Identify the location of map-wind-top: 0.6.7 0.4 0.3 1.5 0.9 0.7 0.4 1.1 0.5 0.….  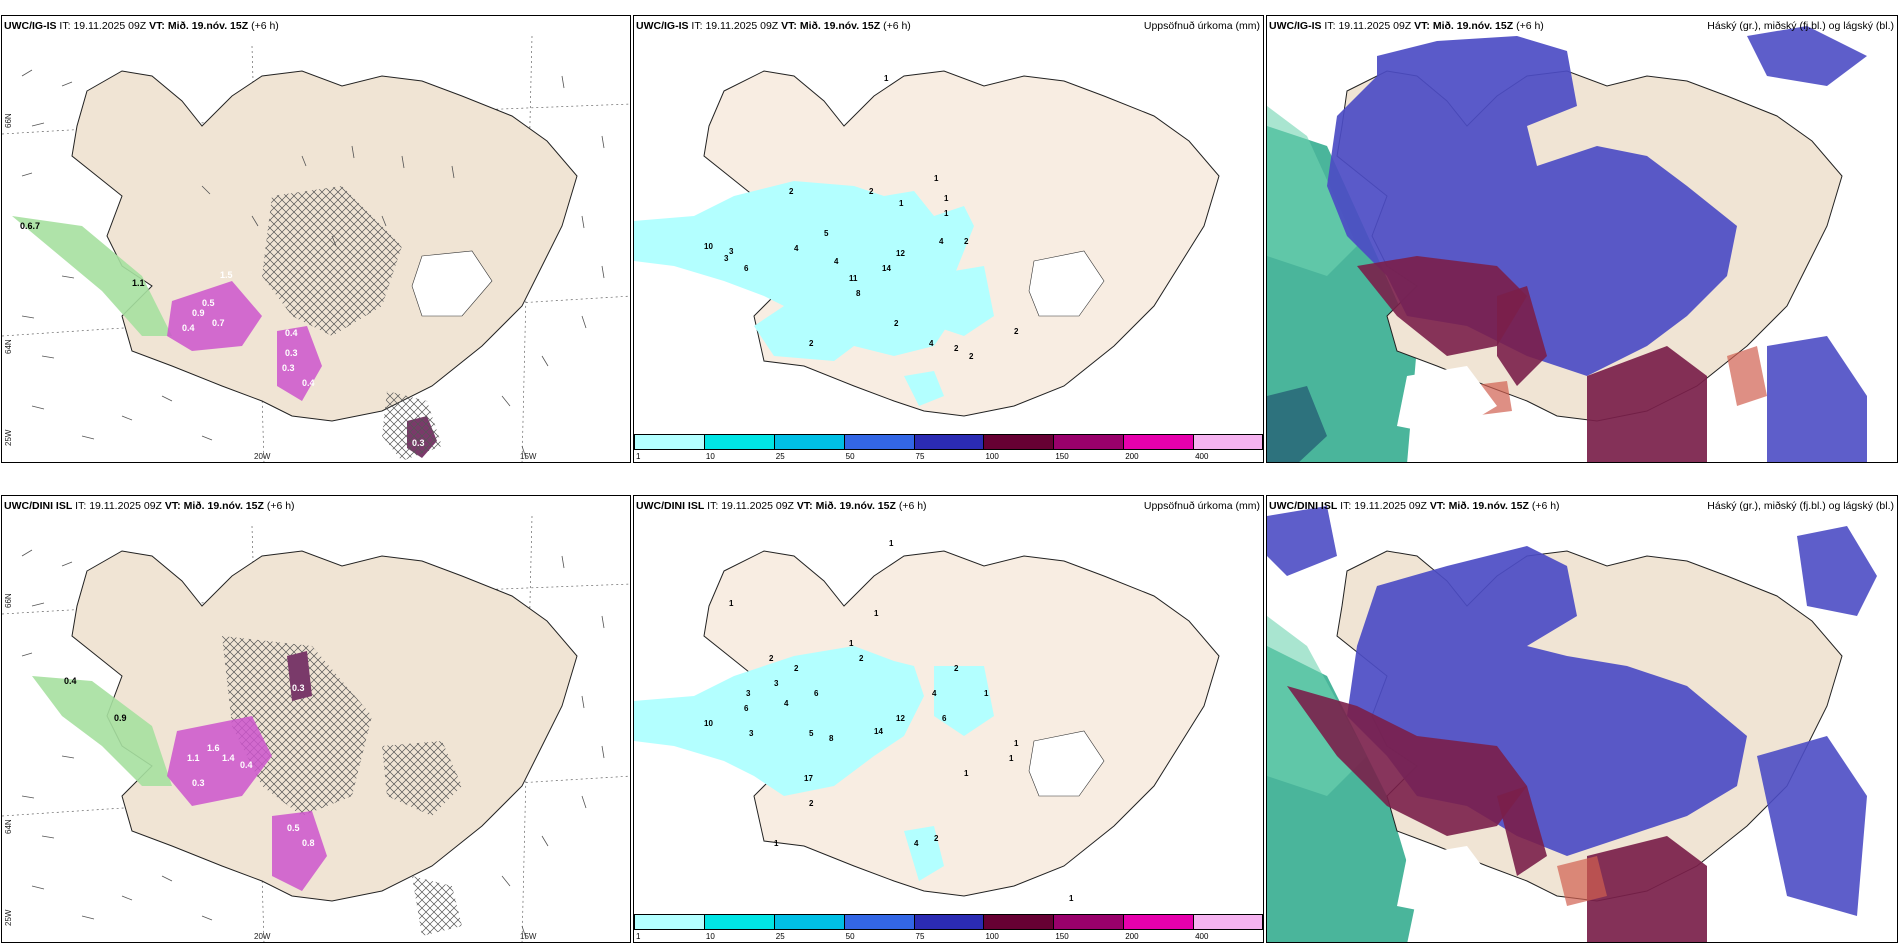
(316, 248).